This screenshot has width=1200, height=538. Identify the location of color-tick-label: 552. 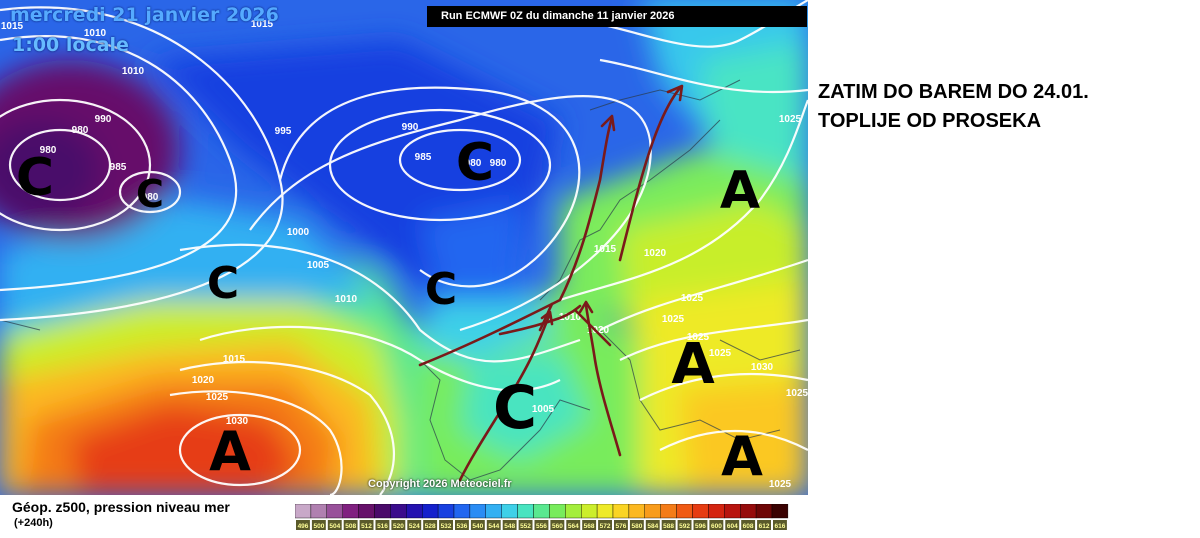
(525, 526).